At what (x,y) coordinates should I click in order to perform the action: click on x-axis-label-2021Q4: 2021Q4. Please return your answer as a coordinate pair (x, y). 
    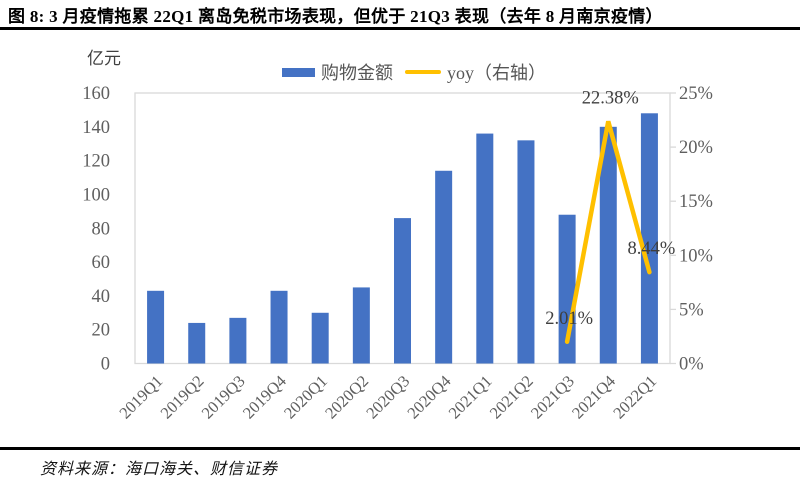
    Looking at the image, I should click on (593, 396).